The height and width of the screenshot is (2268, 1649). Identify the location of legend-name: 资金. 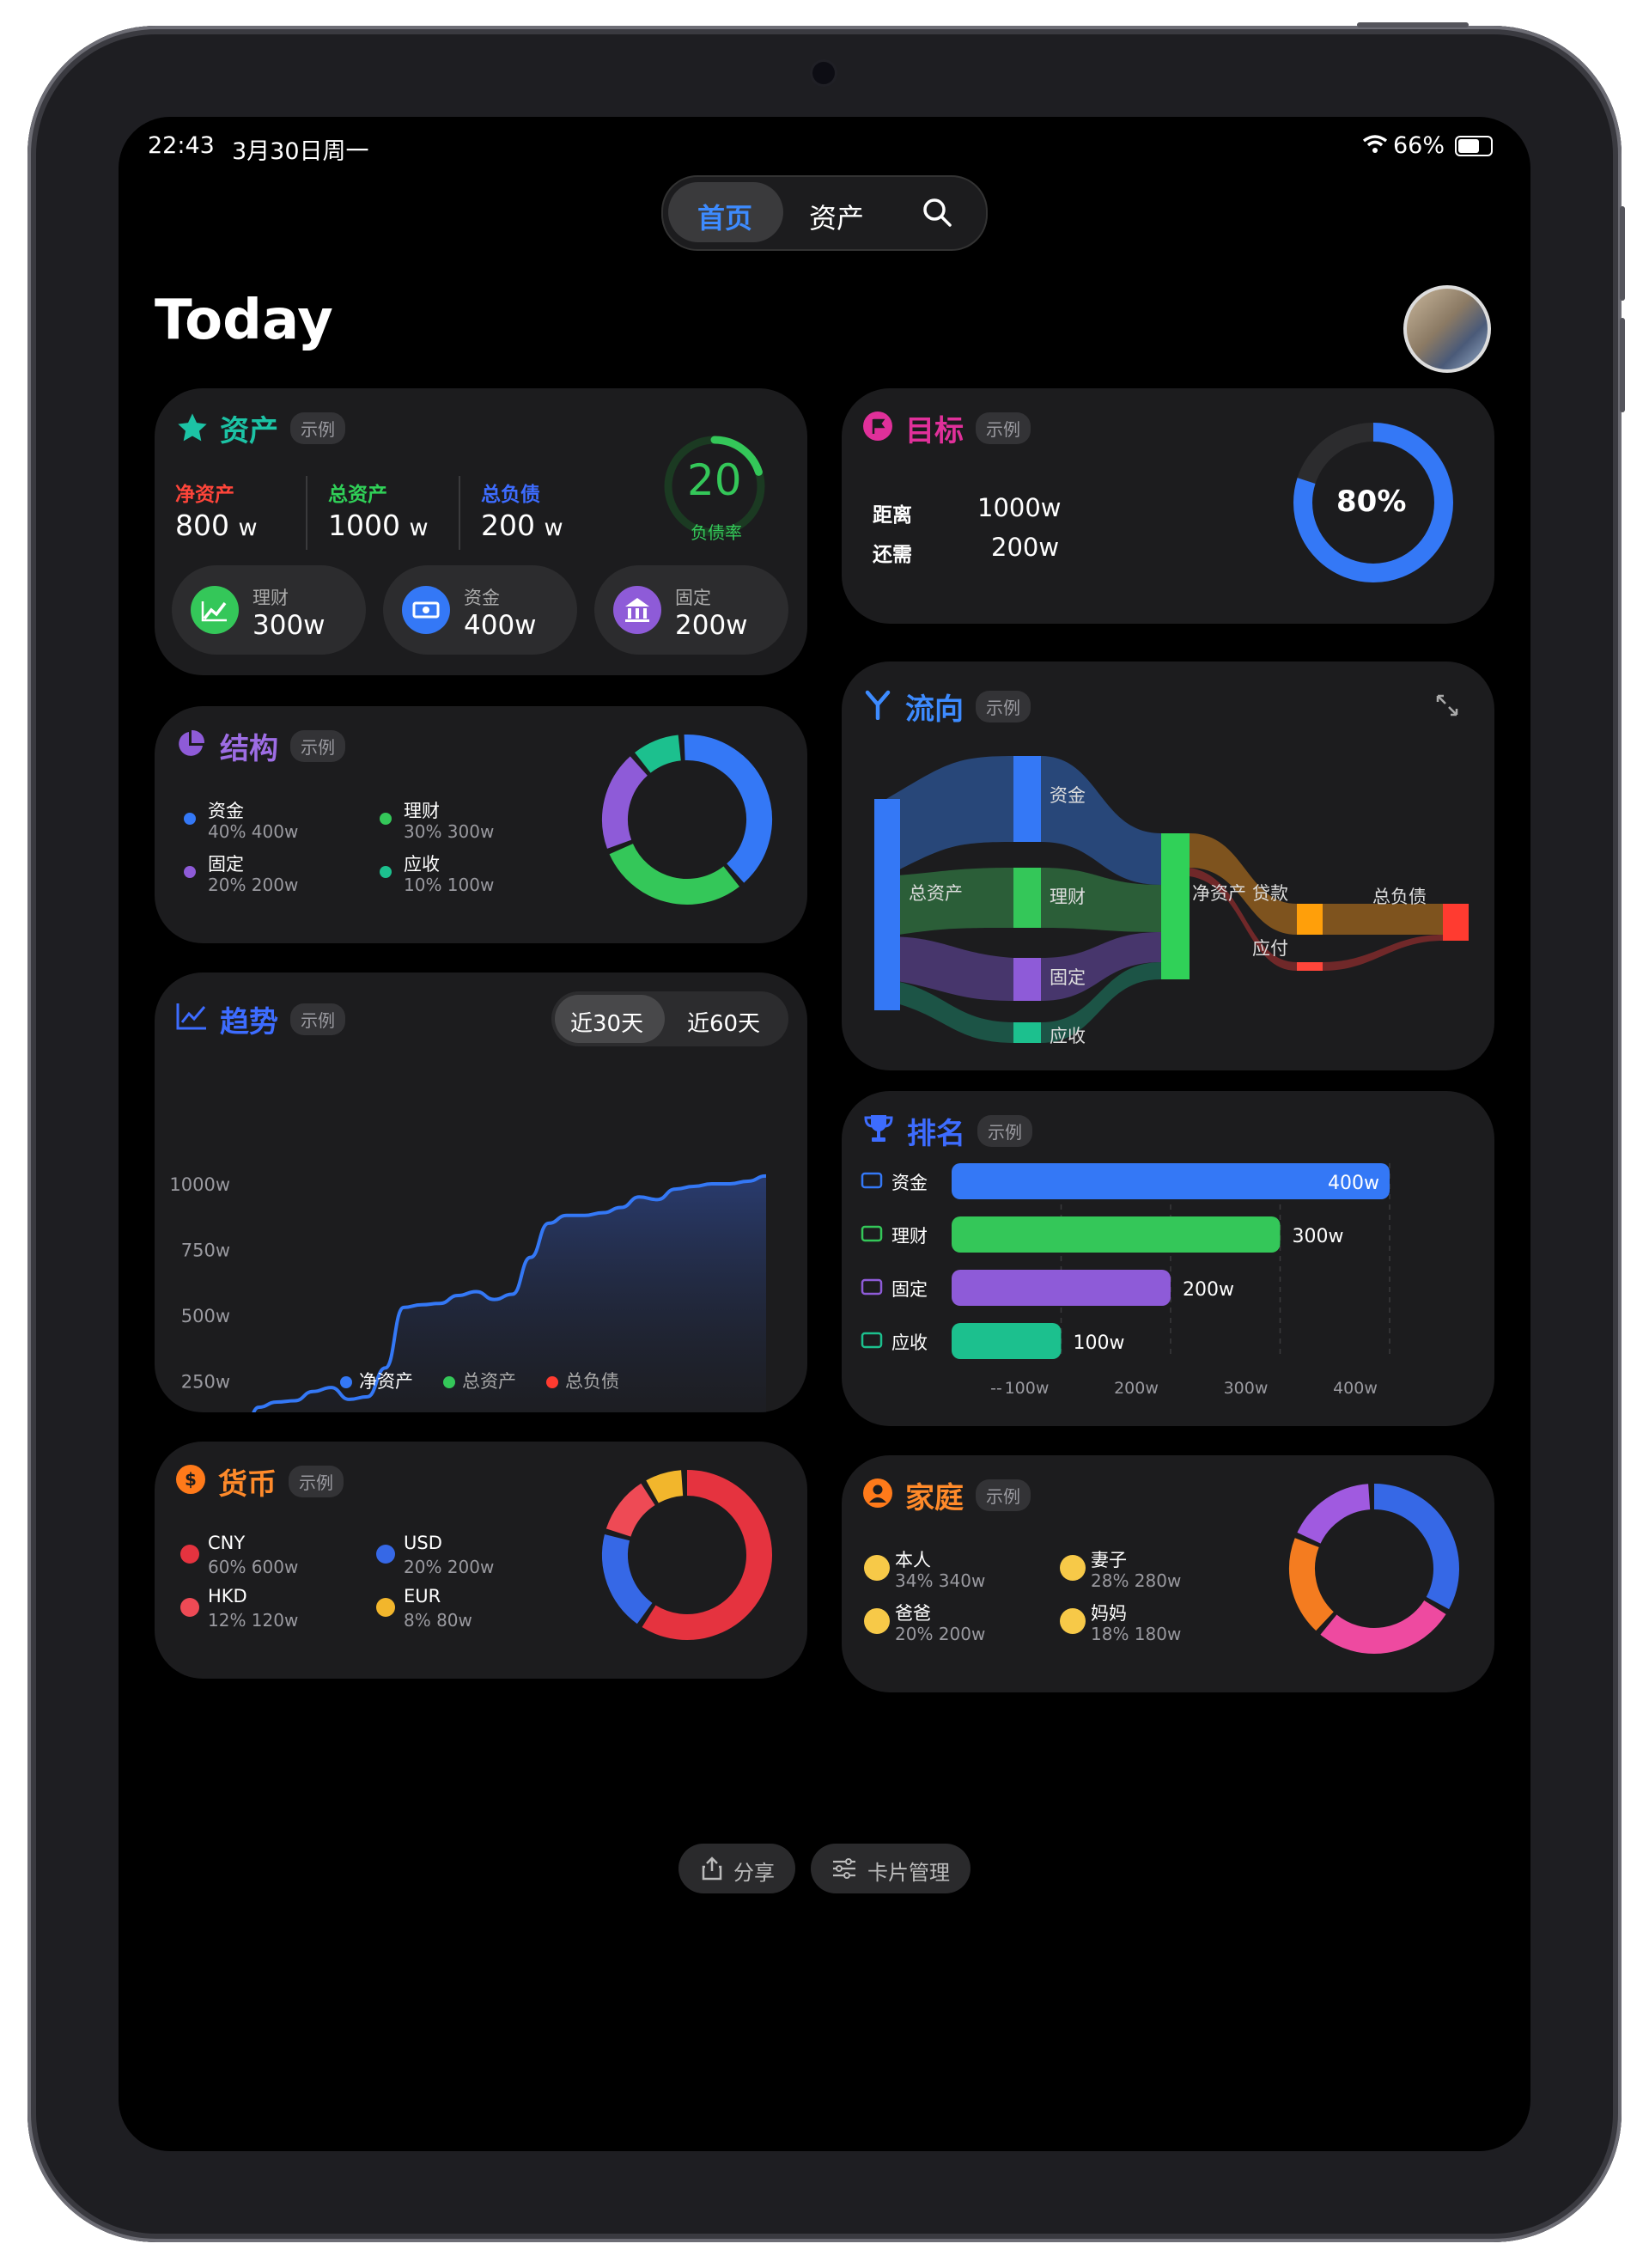
(226, 811).